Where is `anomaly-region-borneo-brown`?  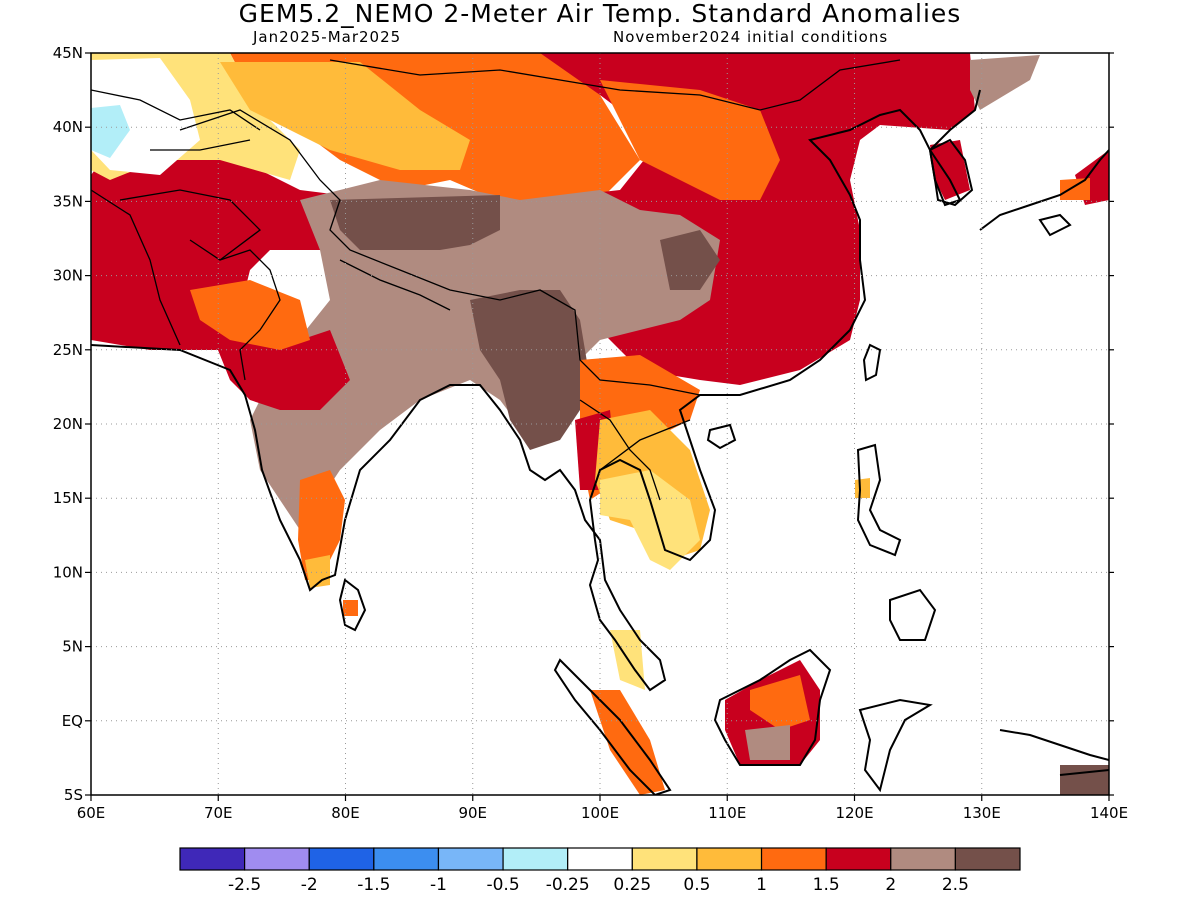 anomaly-region-borneo-brown is located at coordinates (767, 742).